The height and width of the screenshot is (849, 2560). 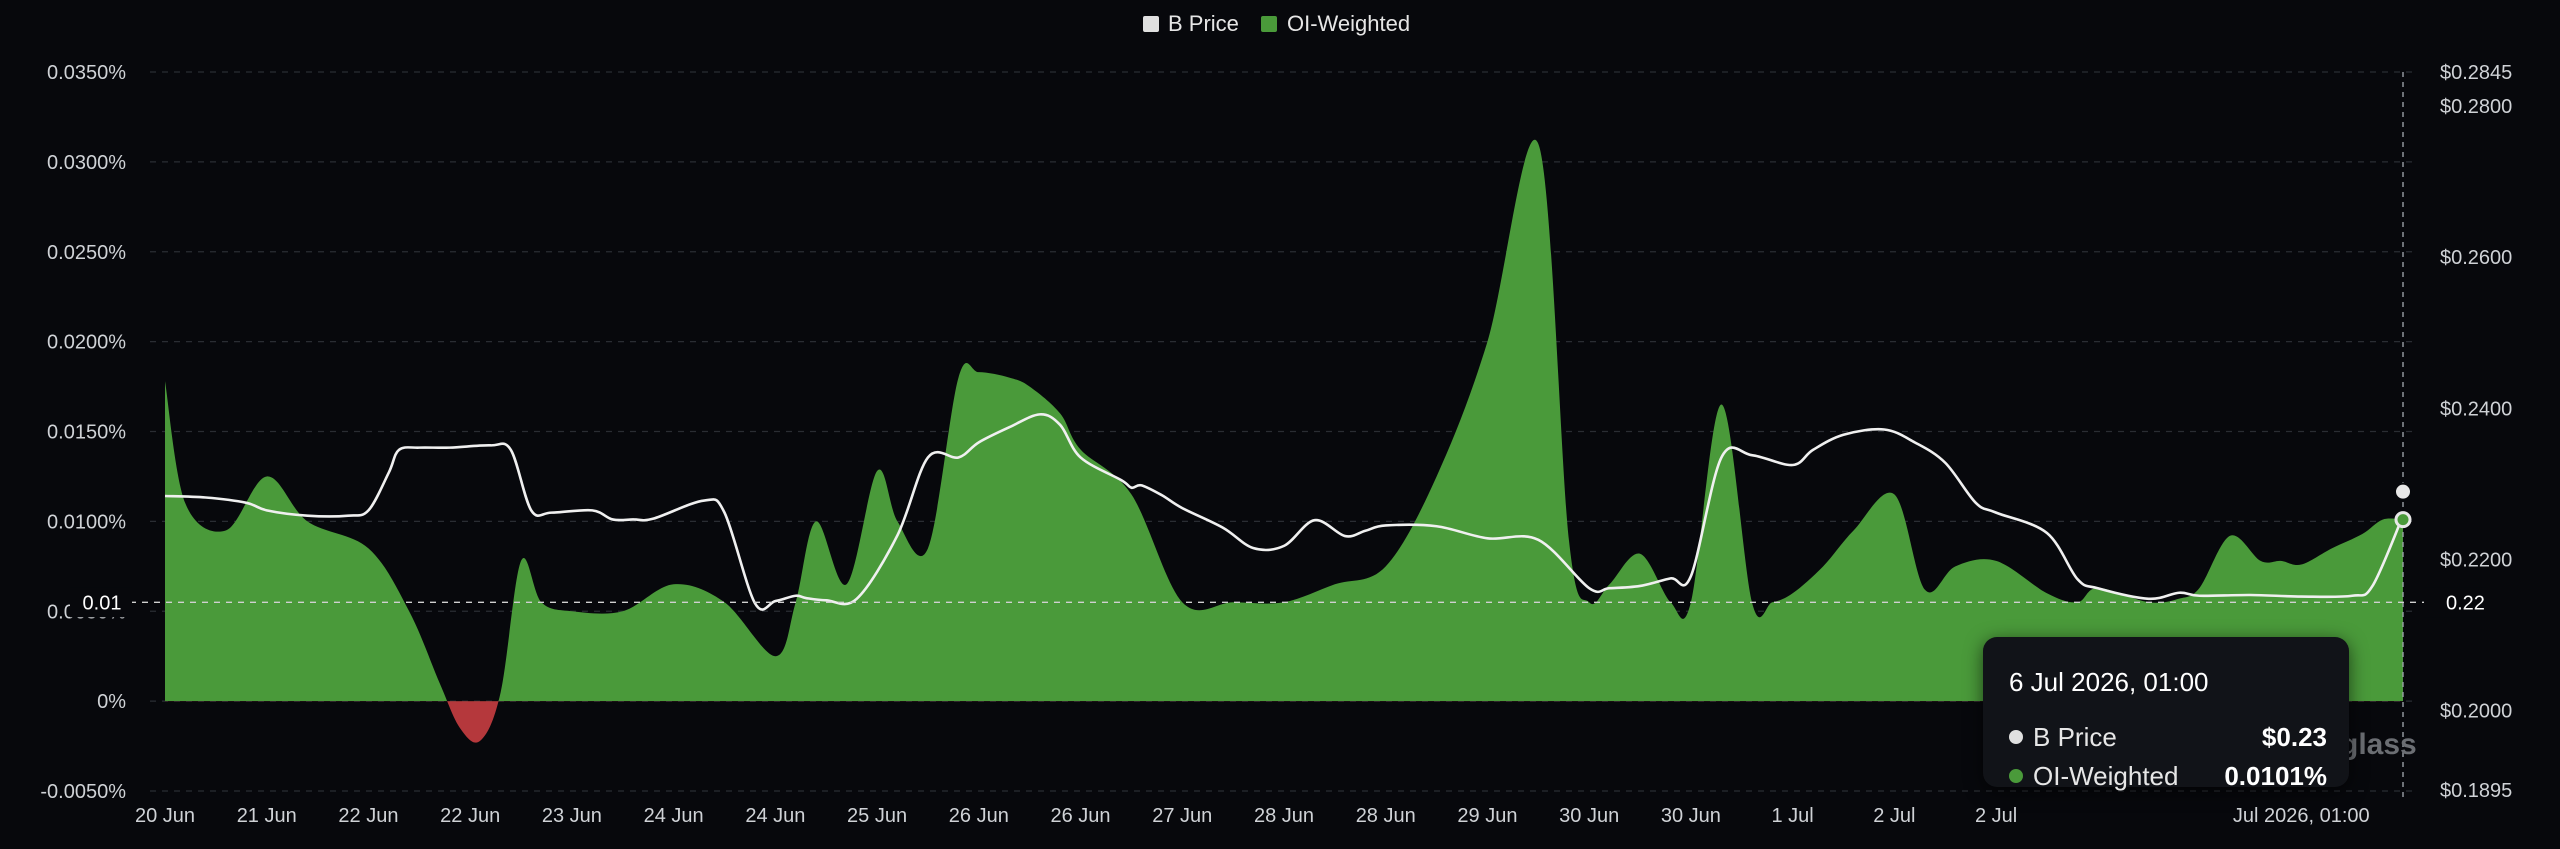 I want to click on x-tick-label: 29 Jun, so click(x=1487, y=816).